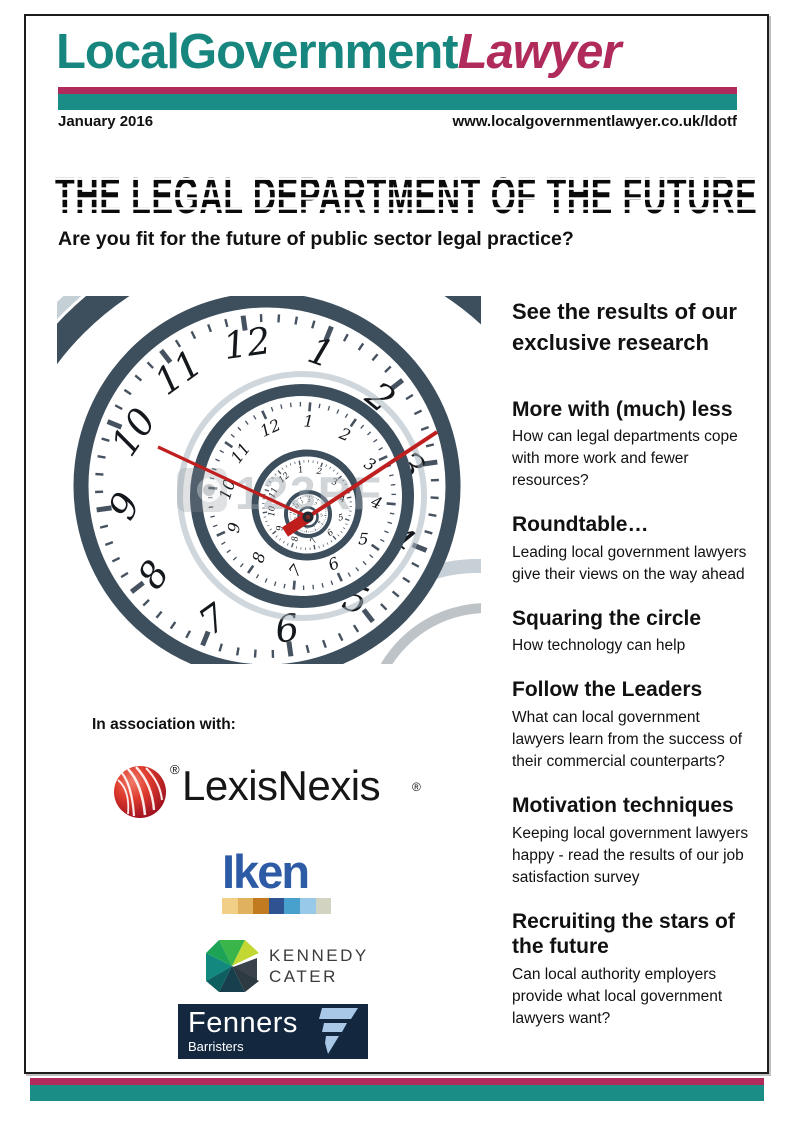 Image resolution: width=794 pixels, height=1123 pixels. What do you see at coordinates (314, 540) in the screenshot?
I see `svg-text: 7` at bounding box center [314, 540].